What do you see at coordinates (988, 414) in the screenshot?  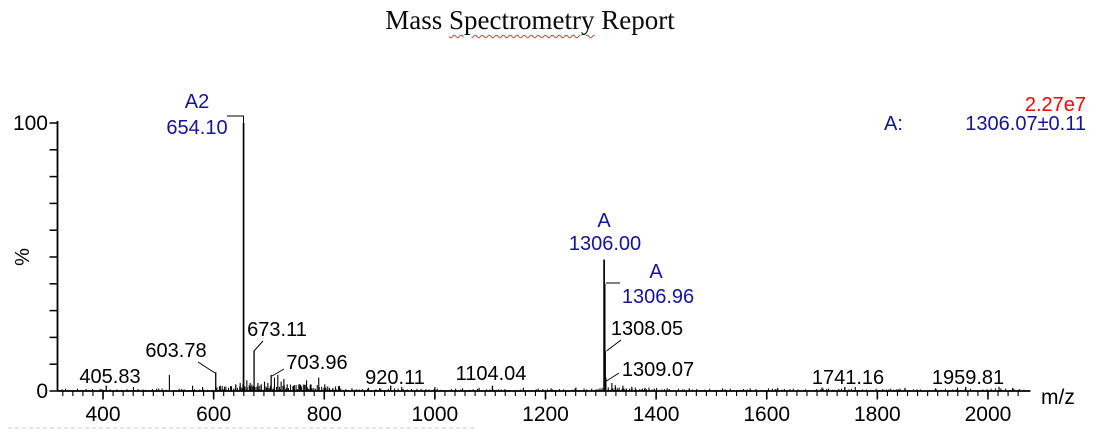 I see `x-axis-tick-label: 2000` at bounding box center [988, 414].